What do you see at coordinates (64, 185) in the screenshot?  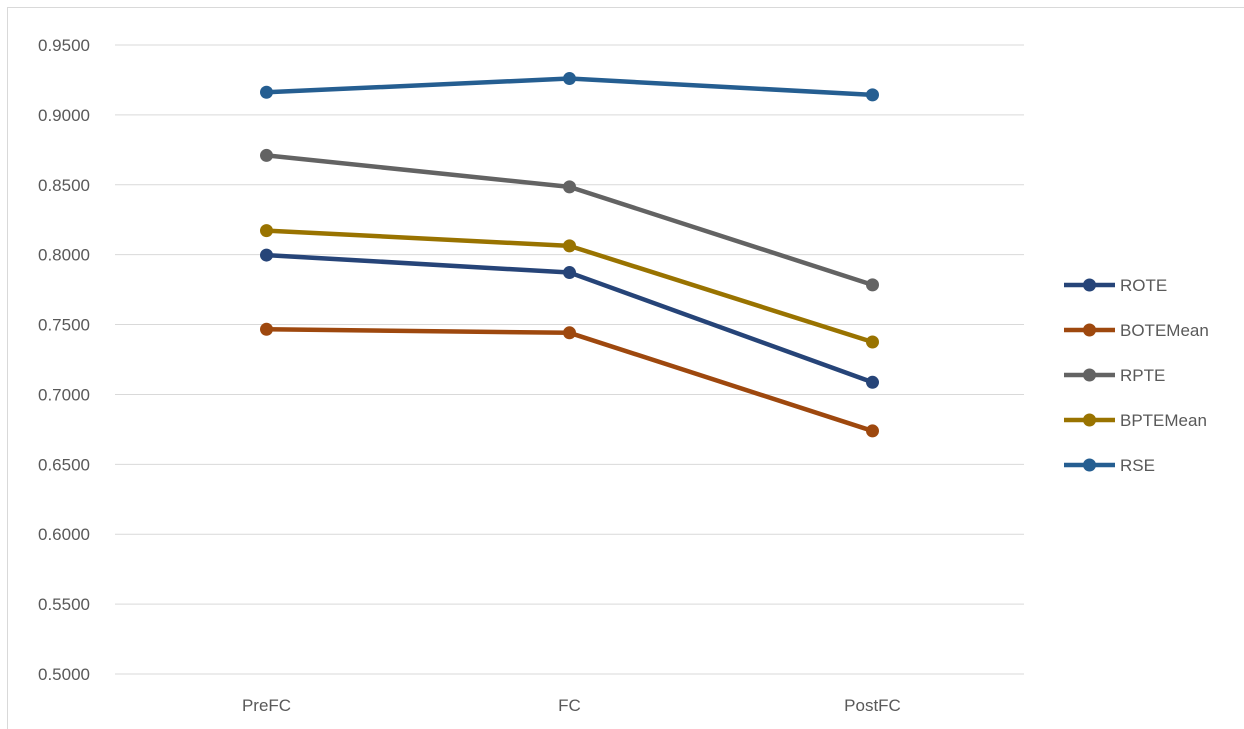 I see `y-tick-label: 0.8500` at bounding box center [64, 185].